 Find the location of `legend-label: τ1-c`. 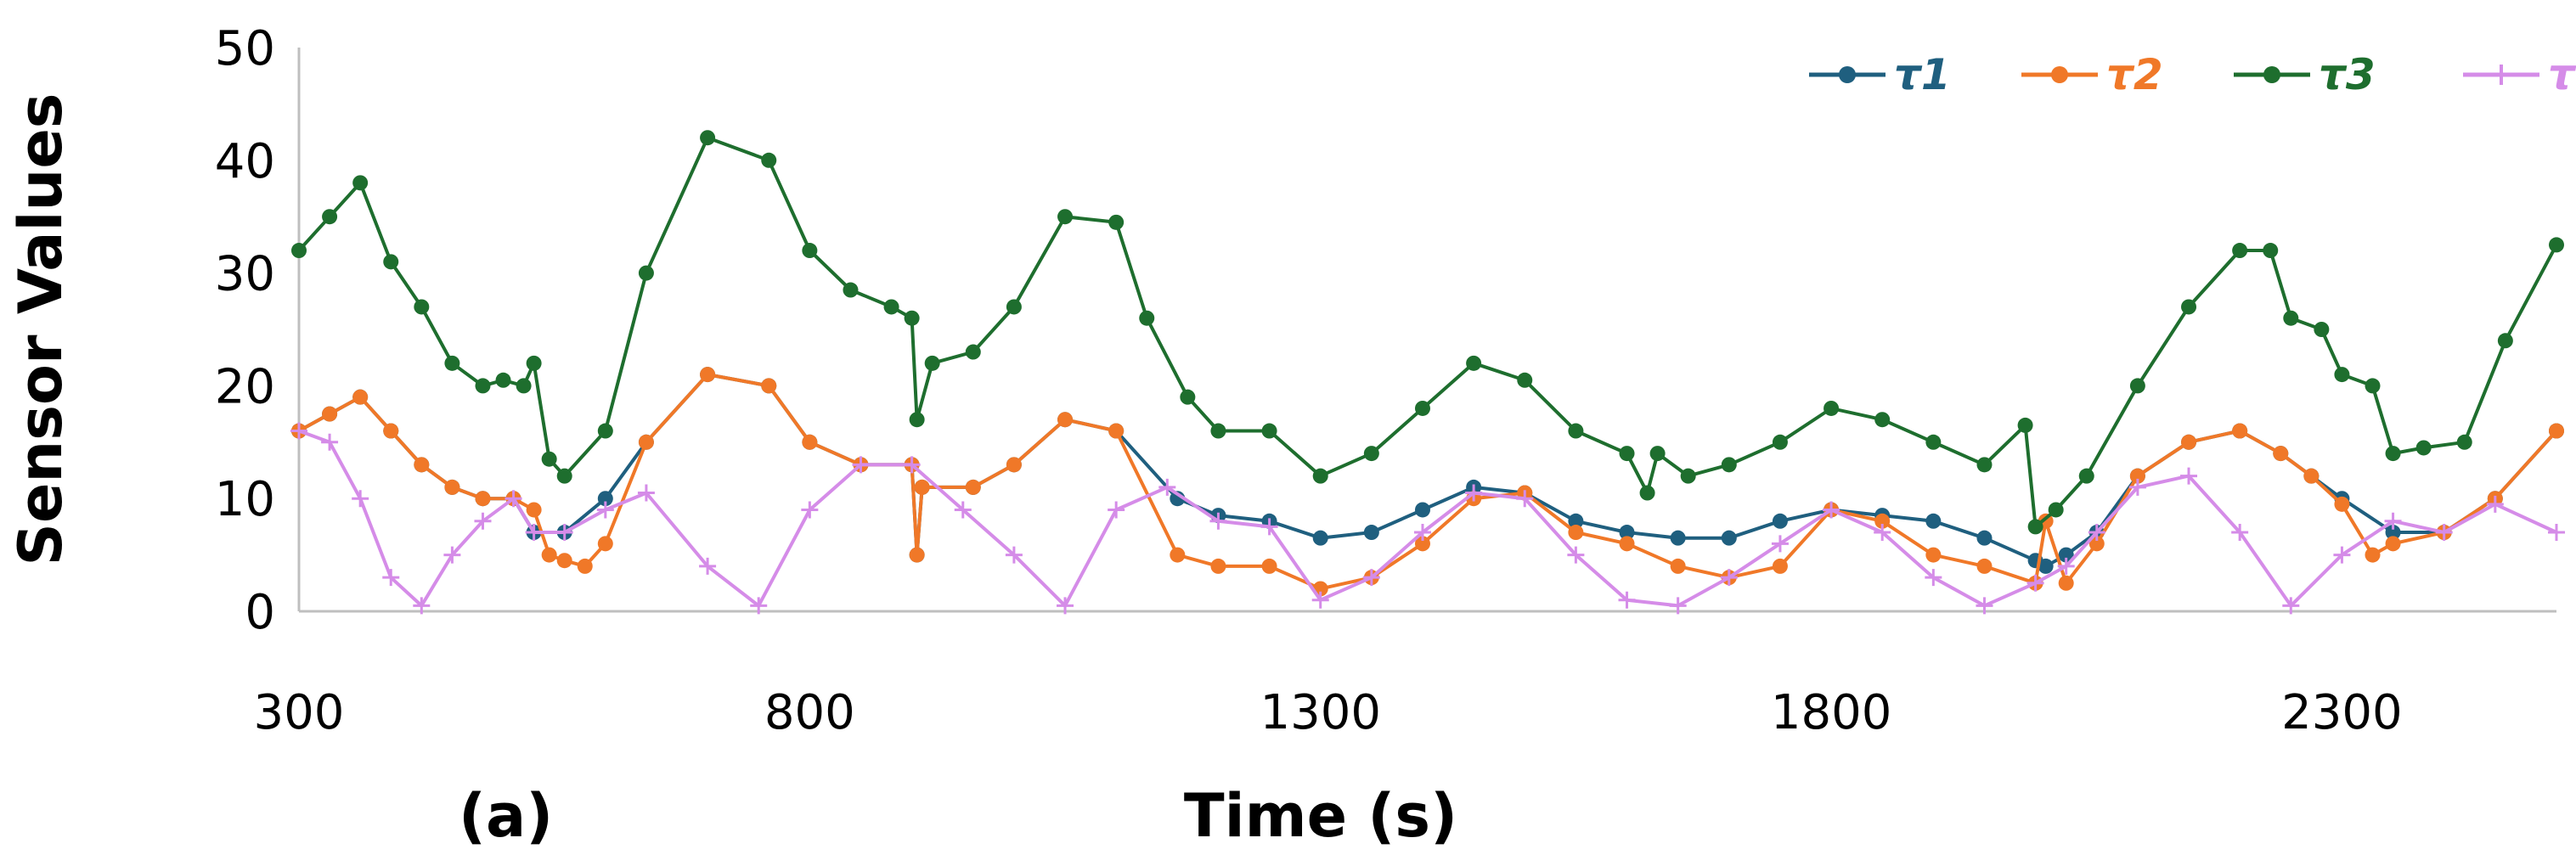

legend-label: τ1-c is located at coordinates (2562, 74).